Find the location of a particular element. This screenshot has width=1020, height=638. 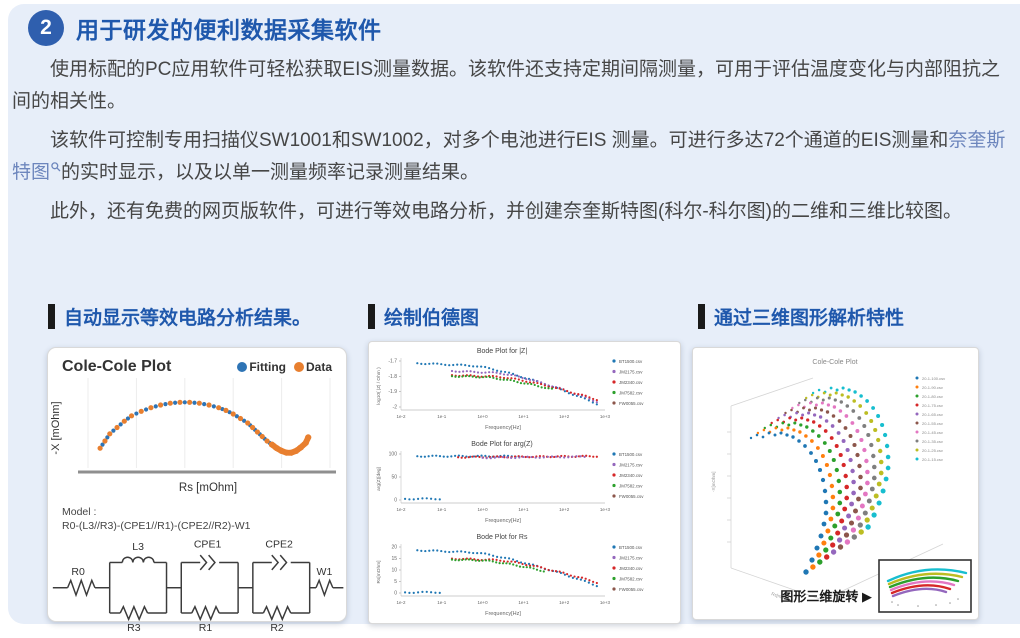

svg-text: 15 is located at coordinates (394, 559).